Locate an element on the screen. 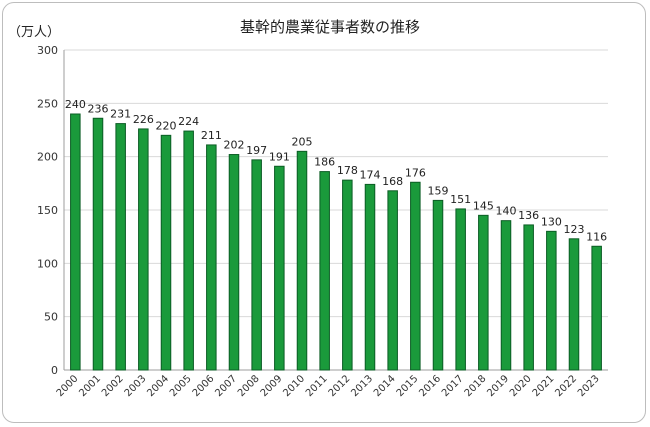 The height and width of the screenshot is (427, 650). data-label: 123 is located at coordinates (574, 229).